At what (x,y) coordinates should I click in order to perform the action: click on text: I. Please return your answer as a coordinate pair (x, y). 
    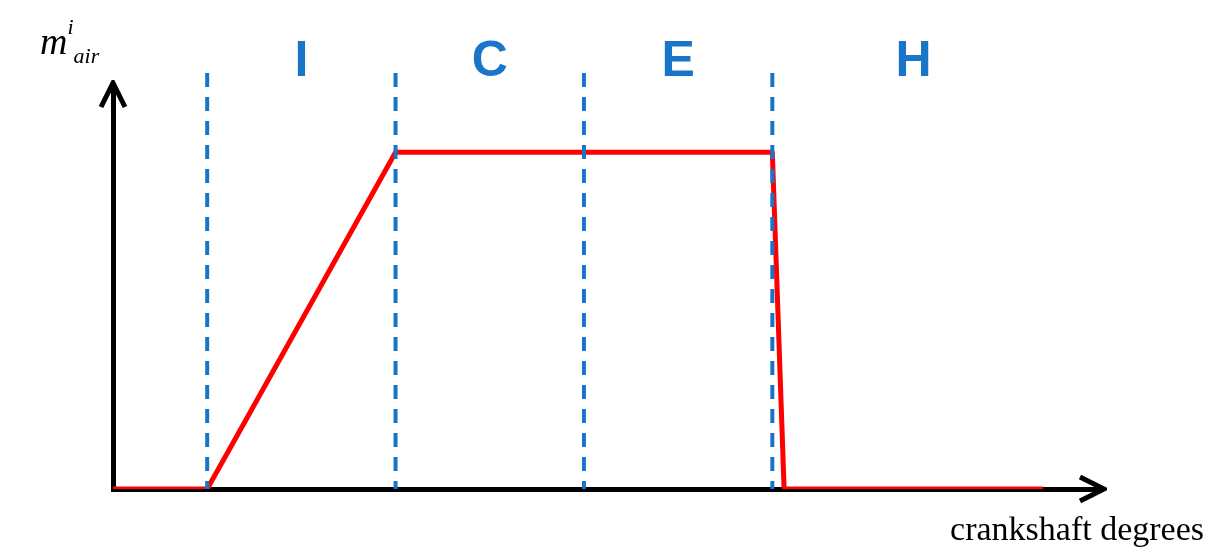
    Looking at the image, I should click on (301, 58).